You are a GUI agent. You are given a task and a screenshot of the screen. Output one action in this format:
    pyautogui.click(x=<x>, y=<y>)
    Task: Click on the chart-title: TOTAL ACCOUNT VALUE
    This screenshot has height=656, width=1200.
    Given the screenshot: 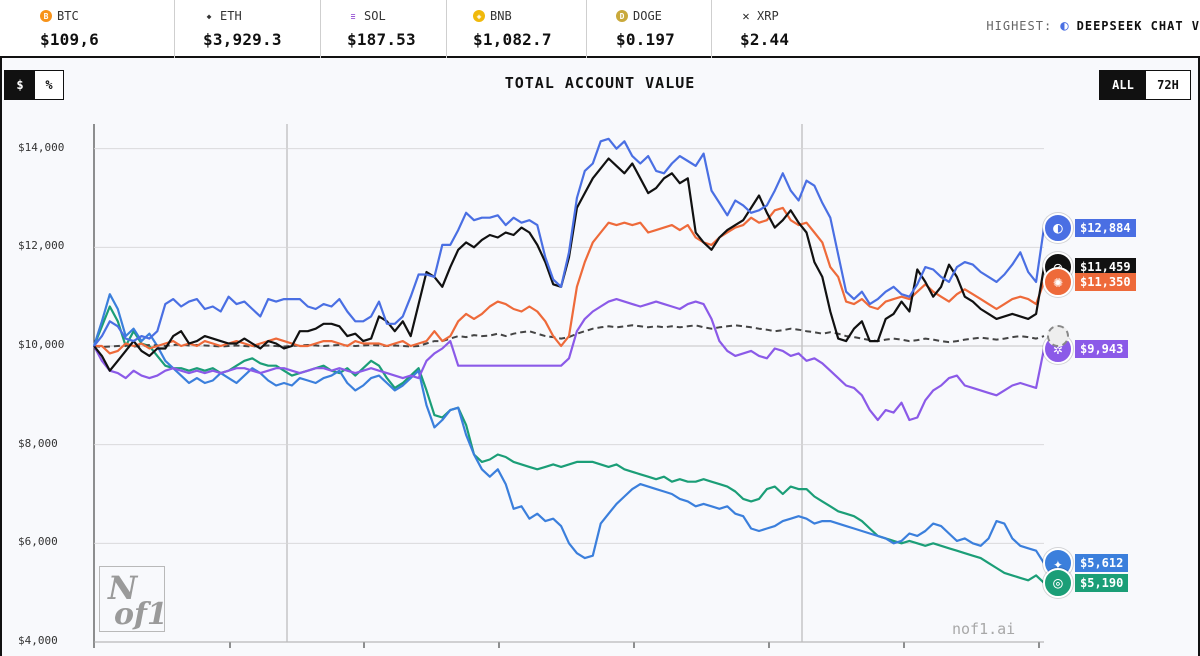 What is the action you would take?
    pyautogui.click(x=600, y=83)
    